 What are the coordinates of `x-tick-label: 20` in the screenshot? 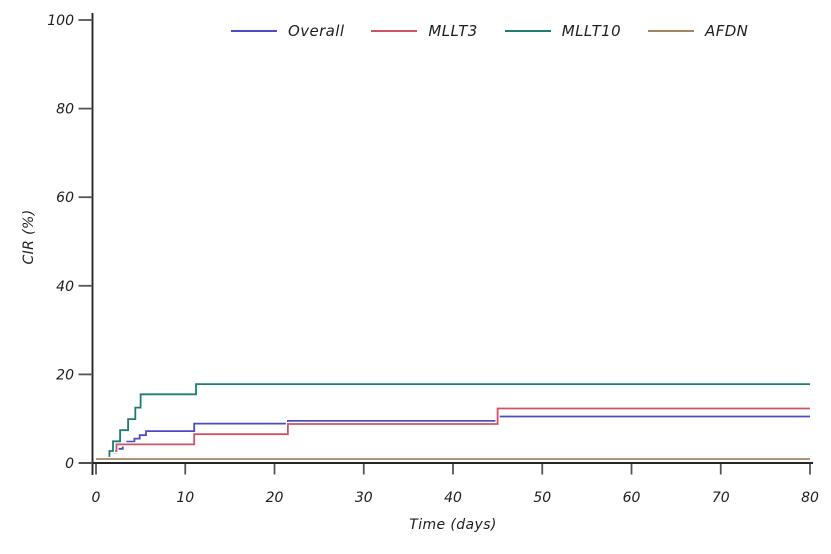 It's located at (275, 498).